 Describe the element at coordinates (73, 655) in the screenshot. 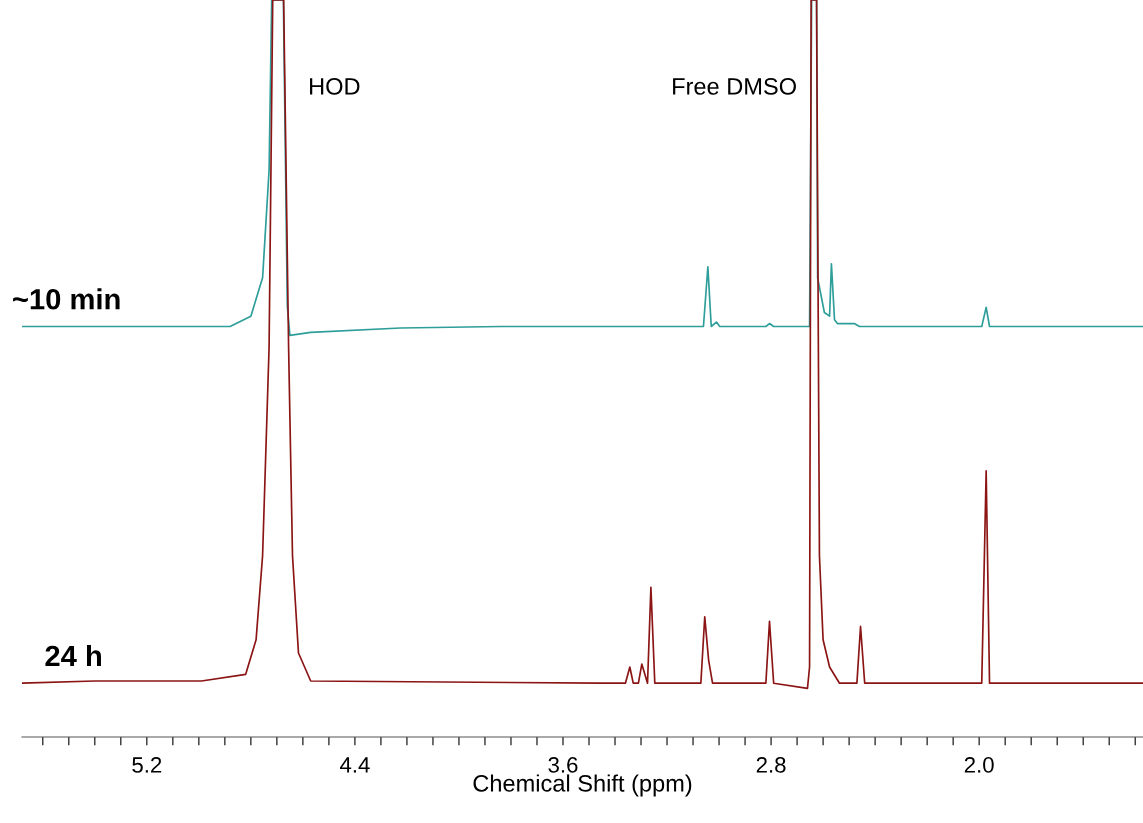

I see `series-label: 24 h` at that location.